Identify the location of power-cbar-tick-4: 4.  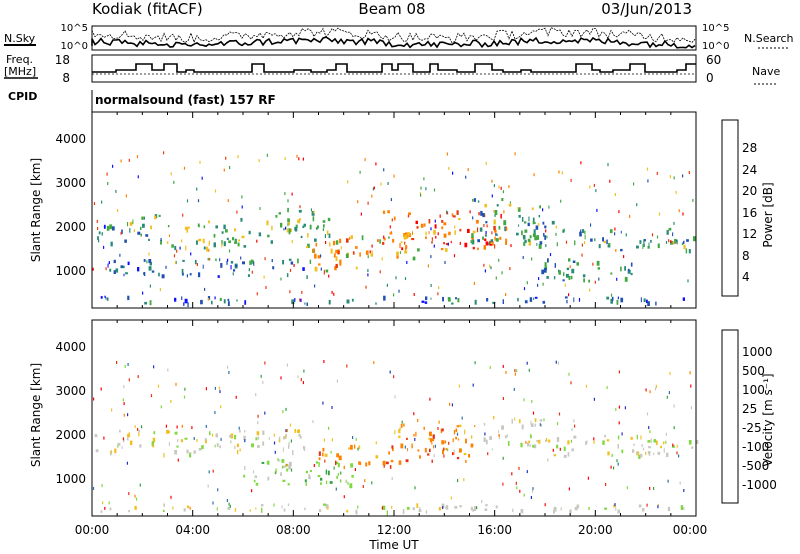
(746, 277).